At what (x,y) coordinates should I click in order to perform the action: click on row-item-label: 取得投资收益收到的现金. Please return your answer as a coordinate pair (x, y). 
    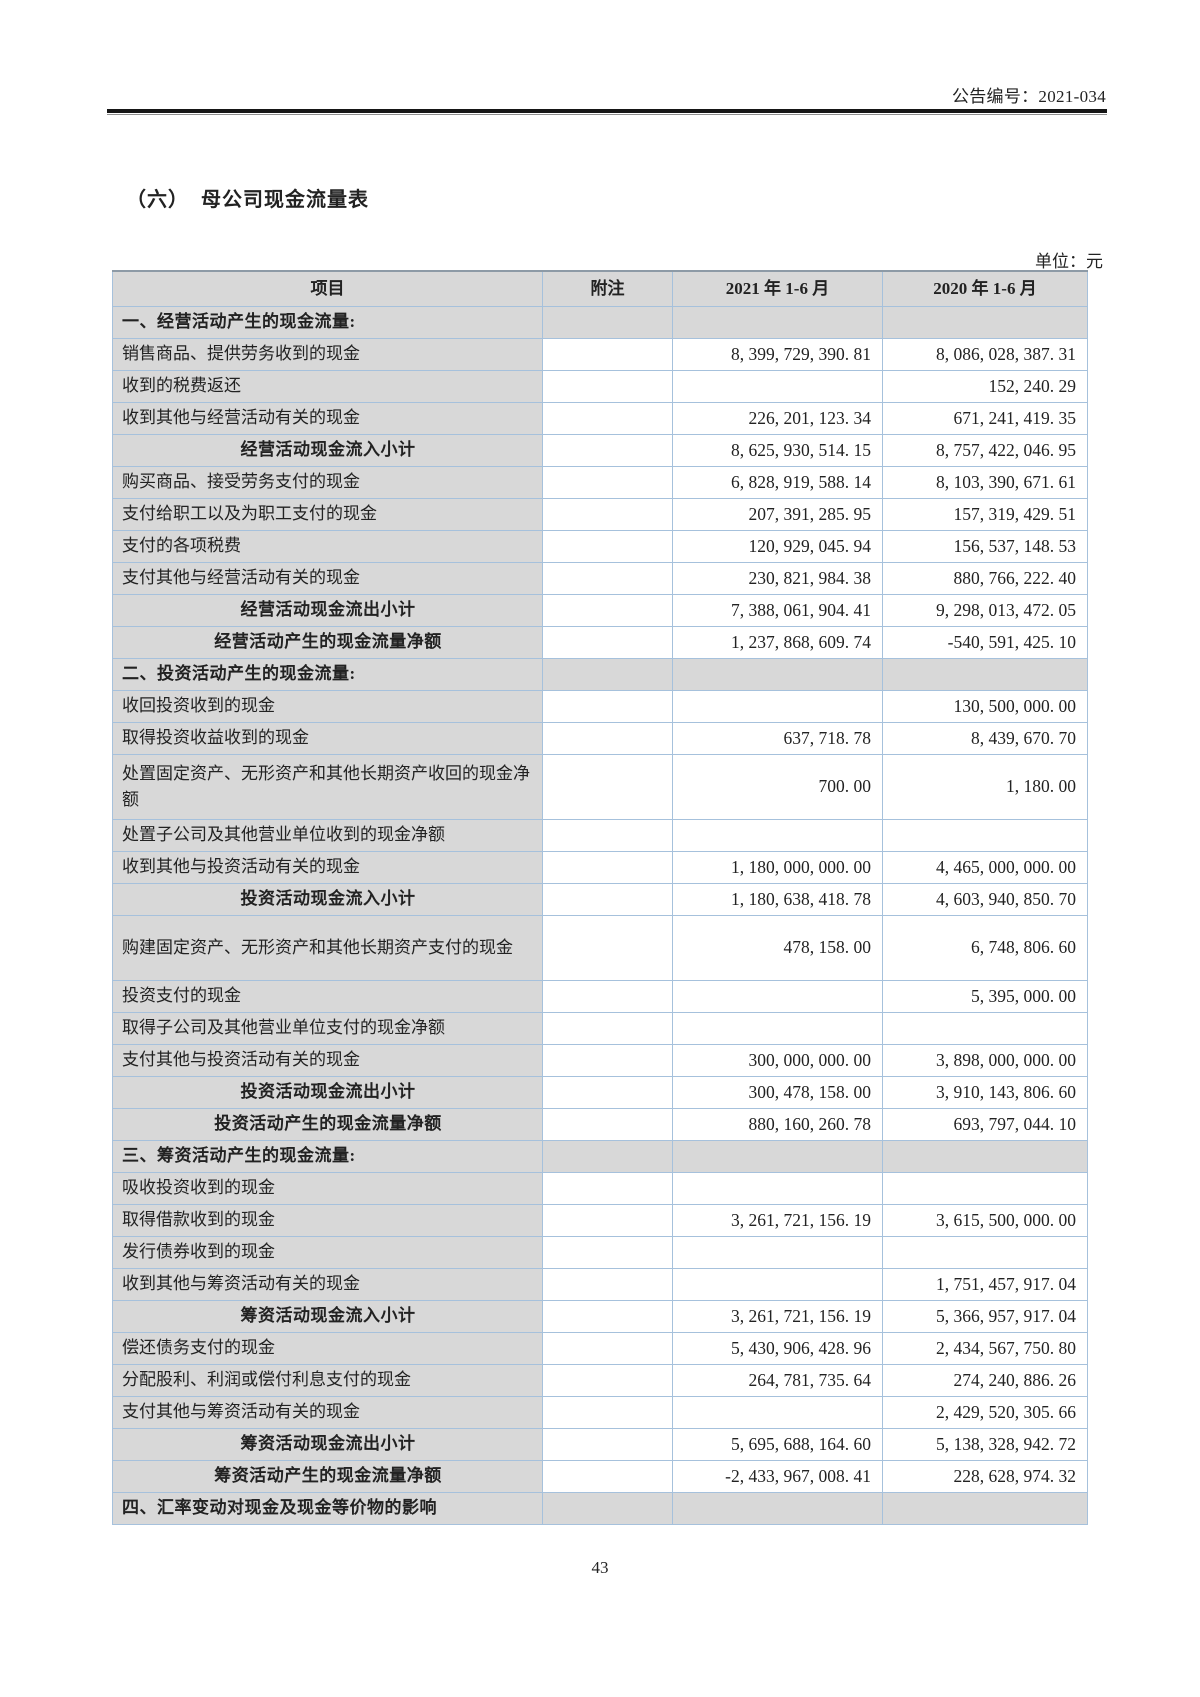
    Looking at the image, I should click on (327, 738).